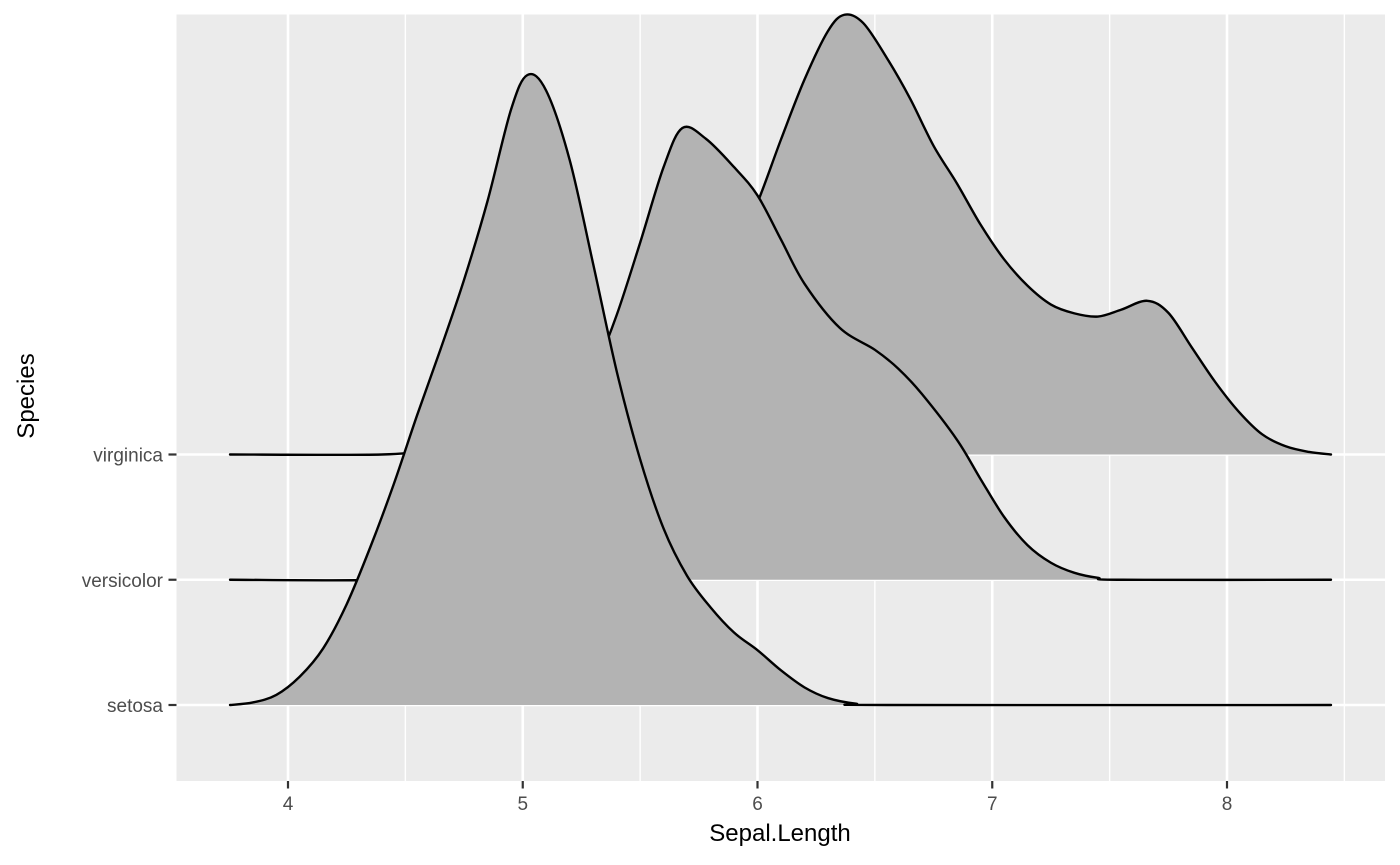 This screenshot has height=865, width=1400. I want to click on x-tick-label: 5, so click(522, 804).